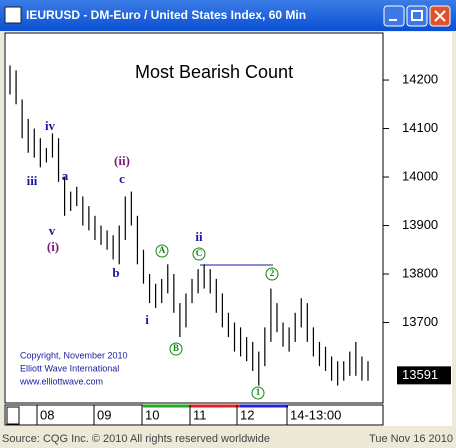 The height and width of the screenshot is (448, 456). I want to click on copyright-line: www.elliottwave.com, so click(61, 381).